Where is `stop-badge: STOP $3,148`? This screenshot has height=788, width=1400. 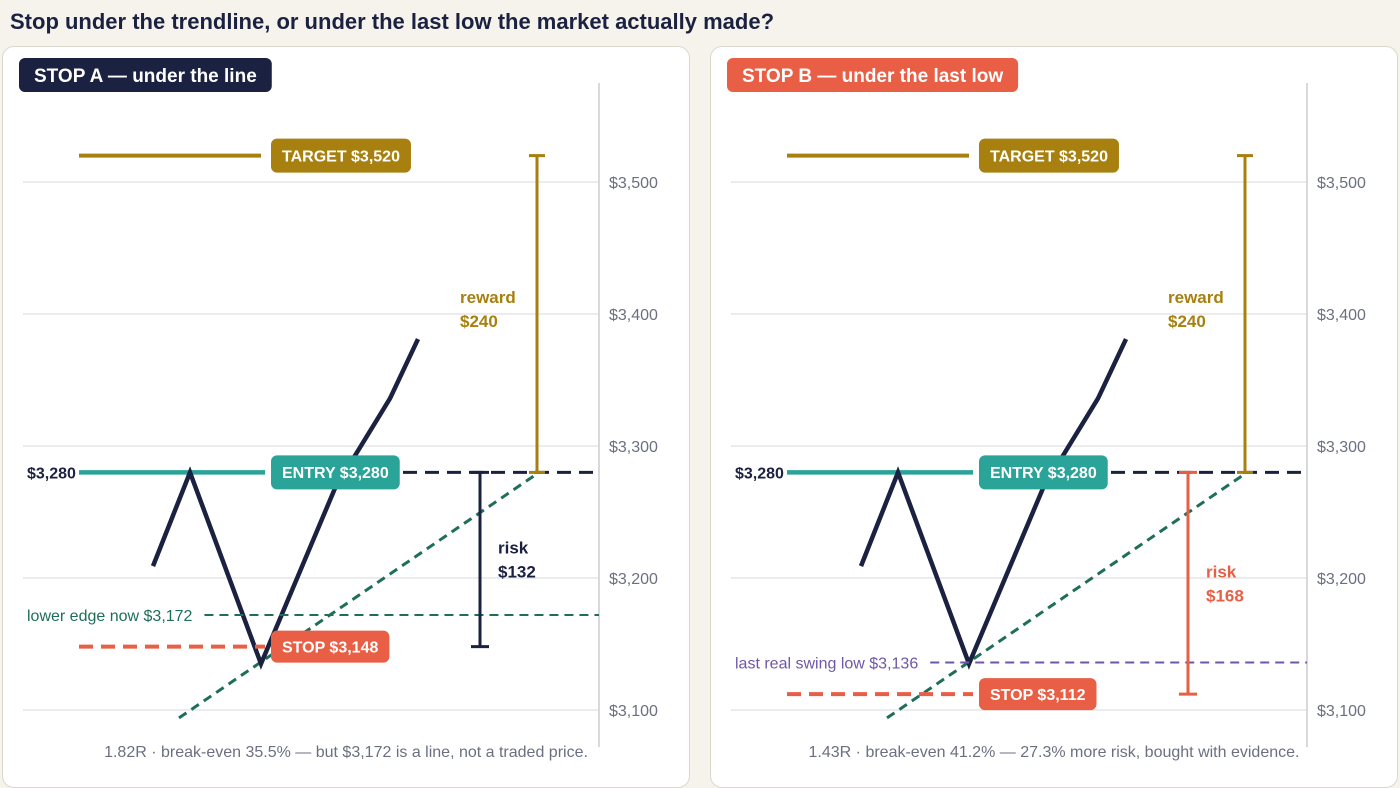 stop-badge: STOP $3,148 is located at coordinates (330, 646).